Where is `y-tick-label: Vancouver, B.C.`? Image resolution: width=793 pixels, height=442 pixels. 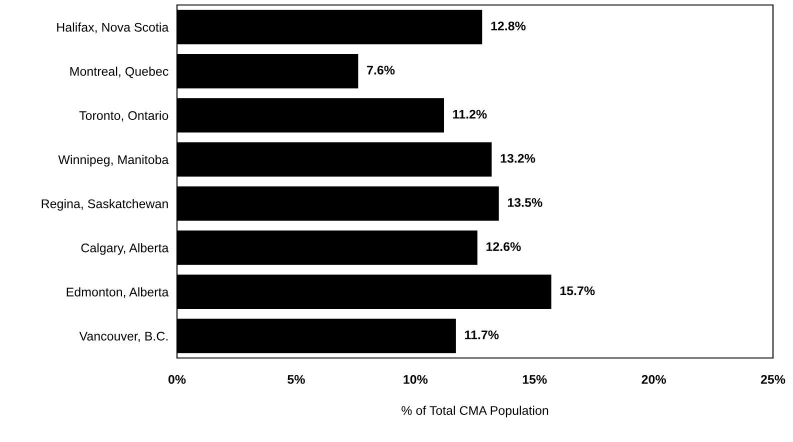
y-tick-label: Vancouver, B.C. is located at coordinates (123, 337).